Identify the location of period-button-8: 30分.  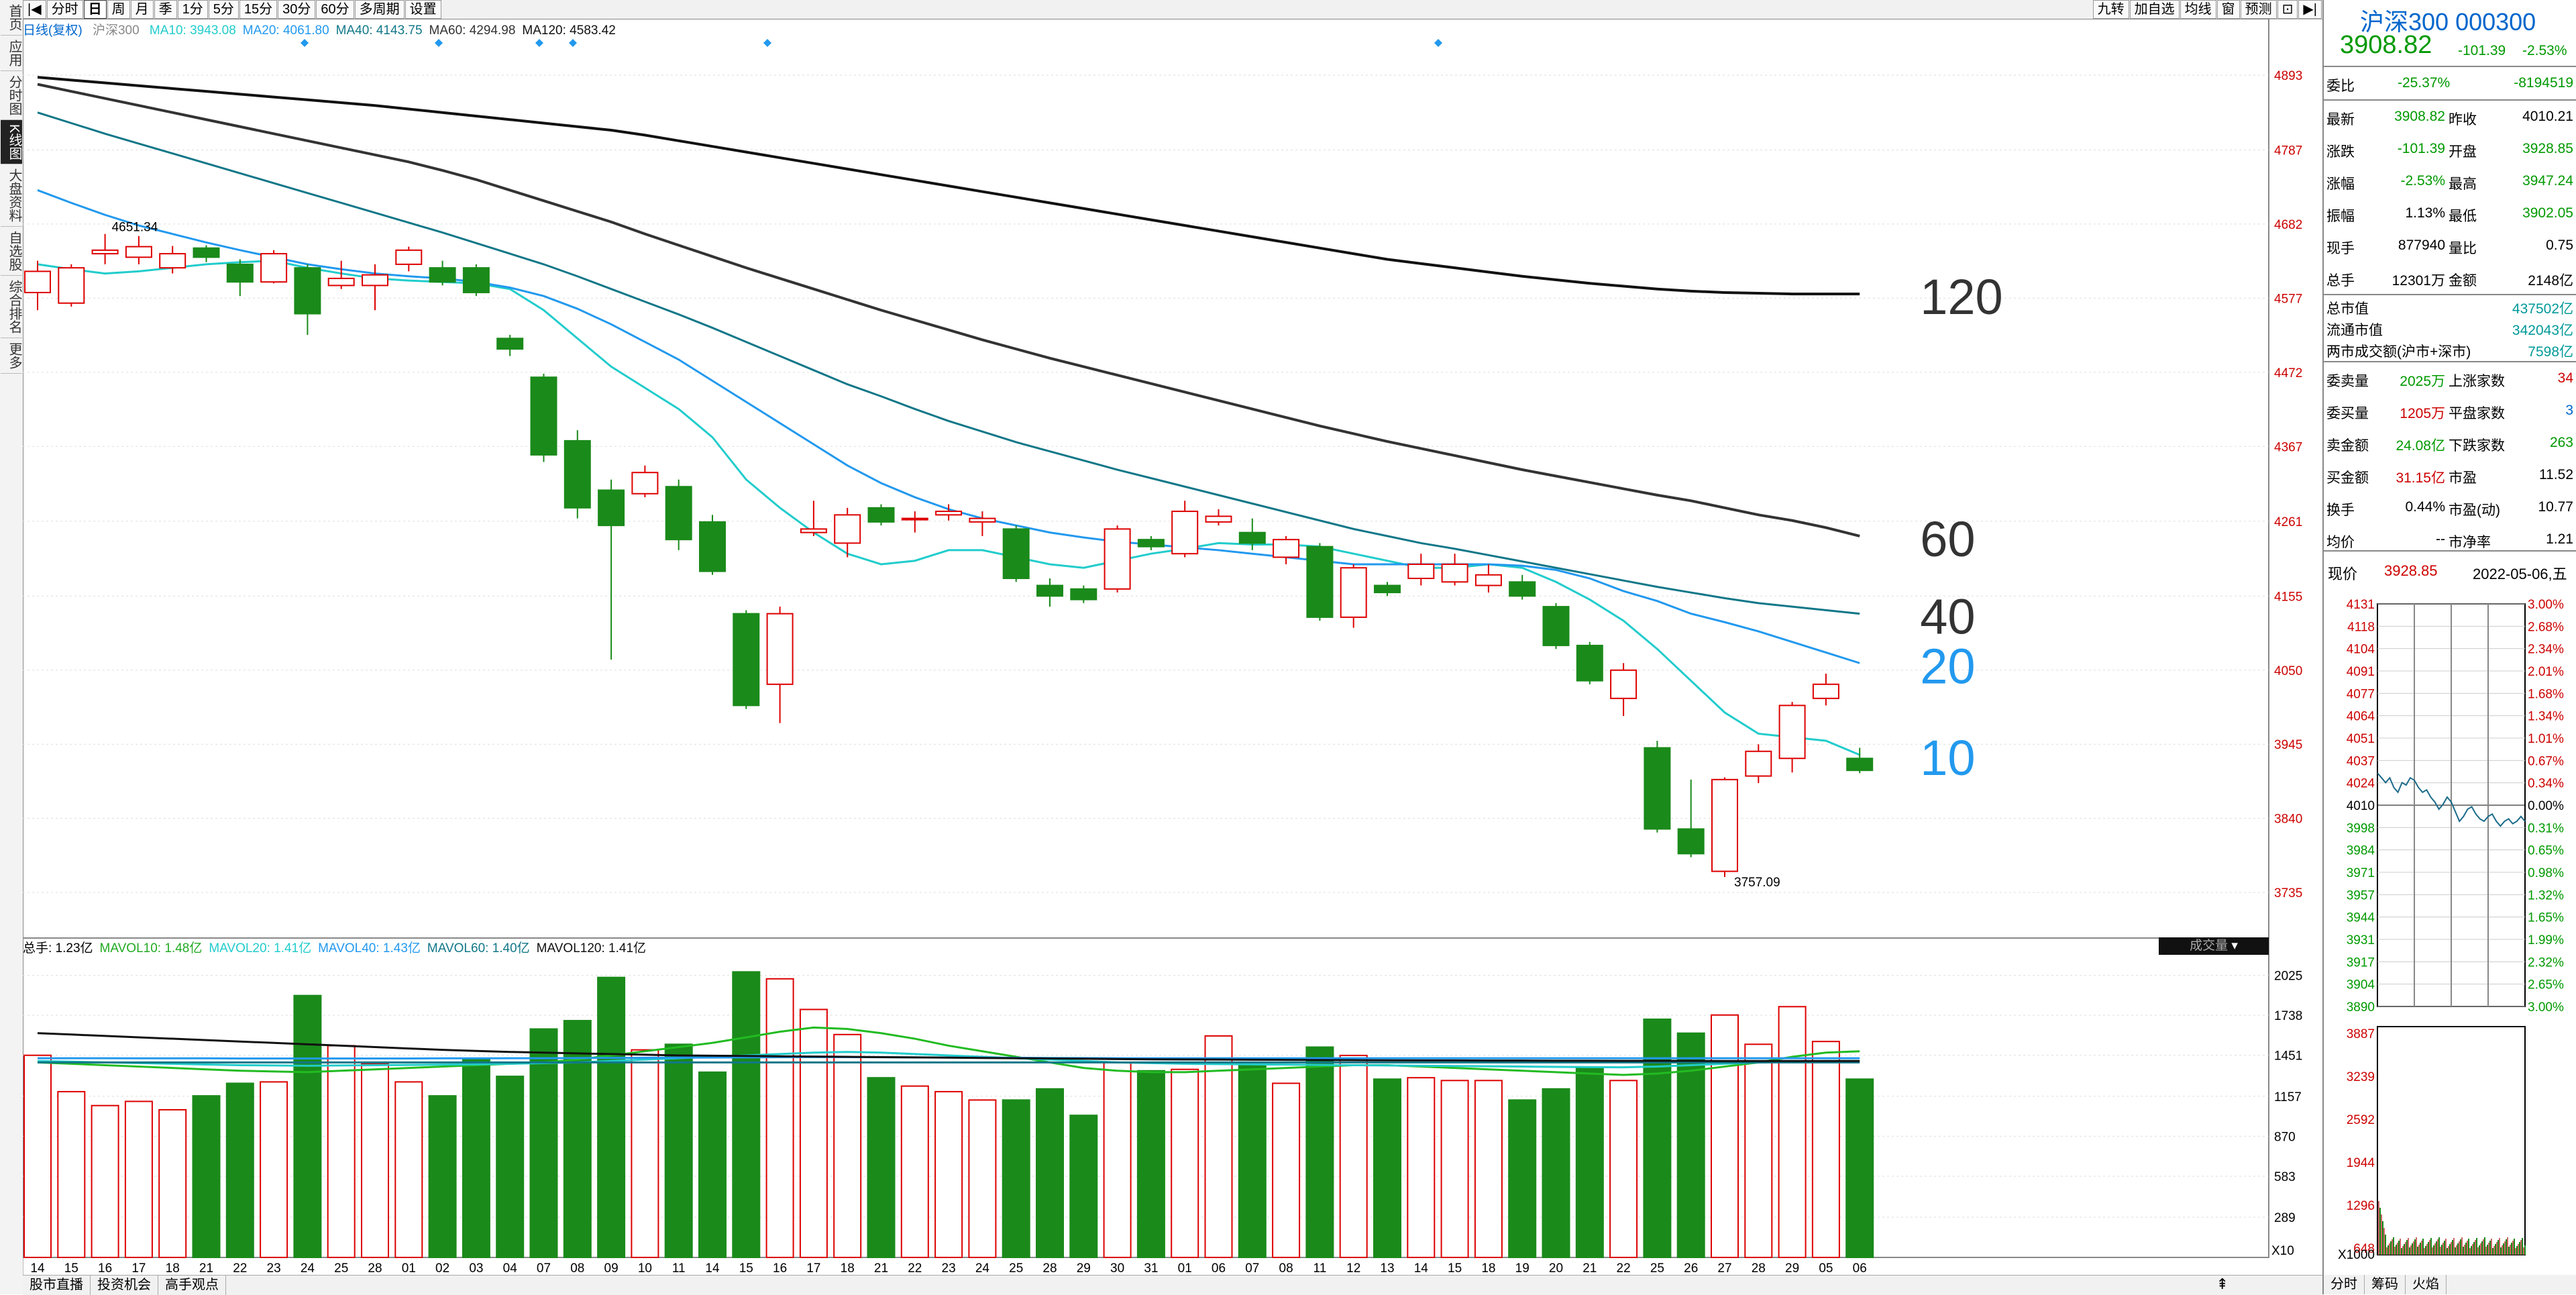
(297, 9).